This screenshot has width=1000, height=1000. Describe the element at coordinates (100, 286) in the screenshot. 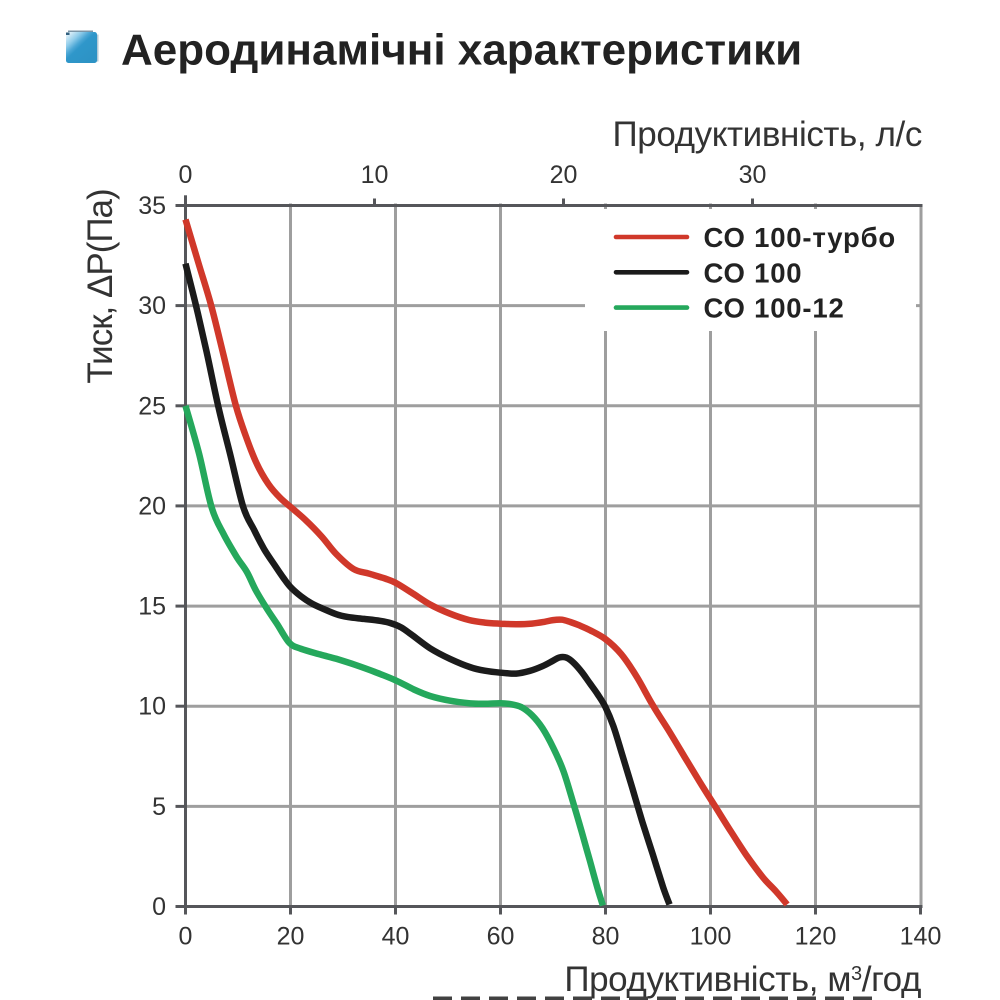

I see `svg-text: Тиск, ΔР(Па)` at that location.